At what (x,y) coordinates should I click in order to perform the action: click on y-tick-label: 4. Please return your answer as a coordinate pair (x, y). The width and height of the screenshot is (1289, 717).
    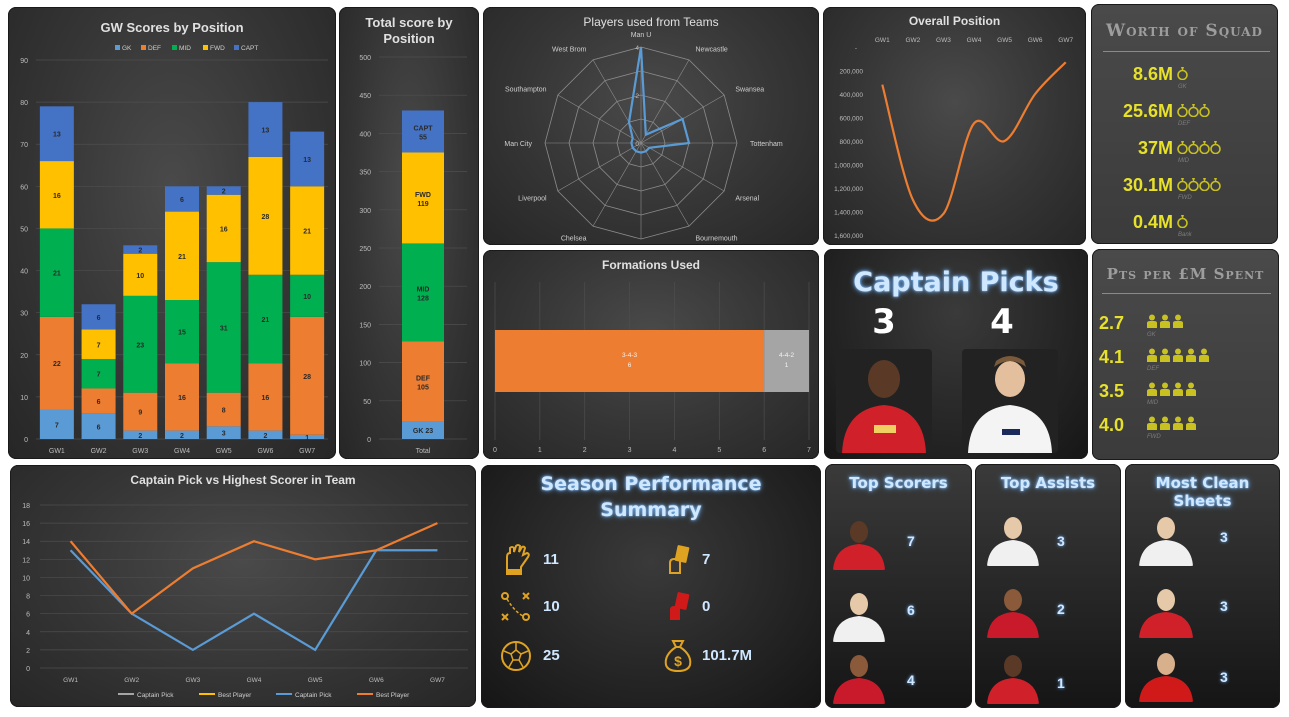
    Looking at the image, I should click on (28, 633).